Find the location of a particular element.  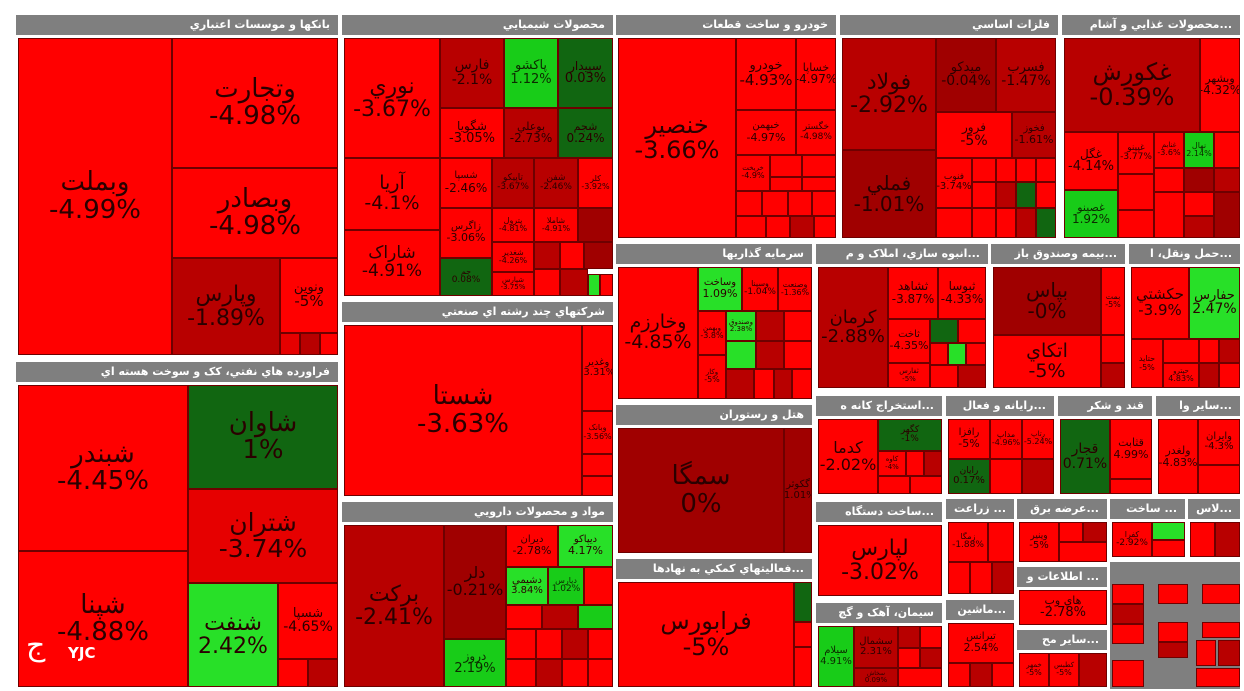

tile-maadpra: مداپ -4.96% is located at coordinates (1006, 439).